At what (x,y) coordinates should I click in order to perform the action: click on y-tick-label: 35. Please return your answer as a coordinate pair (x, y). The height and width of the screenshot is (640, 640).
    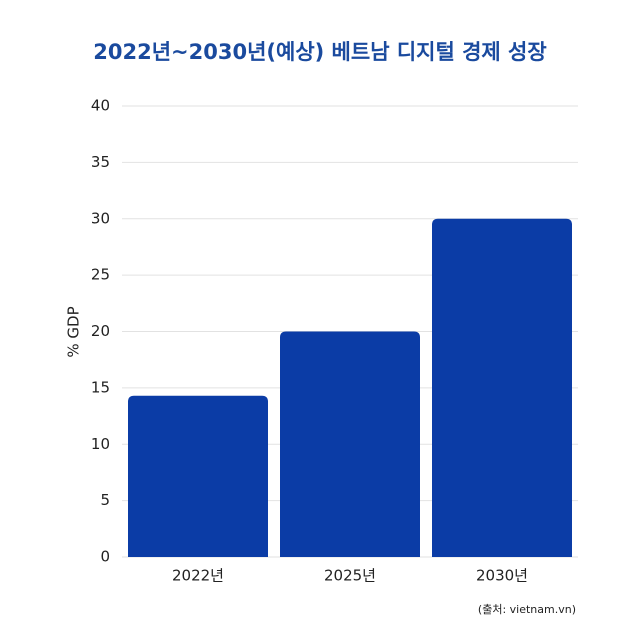
    Looking at the image, I should click on (100, 162).